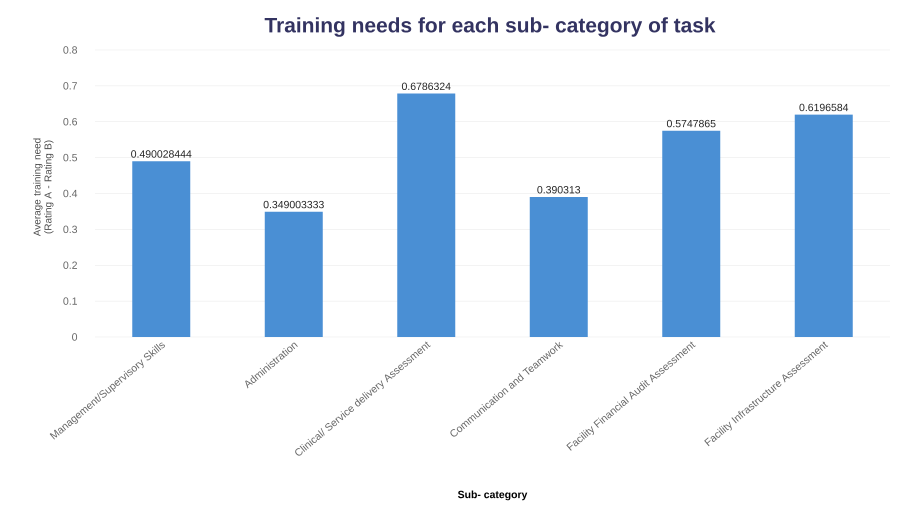 Image resolution: width=901 pixels, height=510 pixels. What do you see at coordinates (823, 108) in the screenshot?
I see `data-label: 0.6196584` at bounding box center [823, 108].